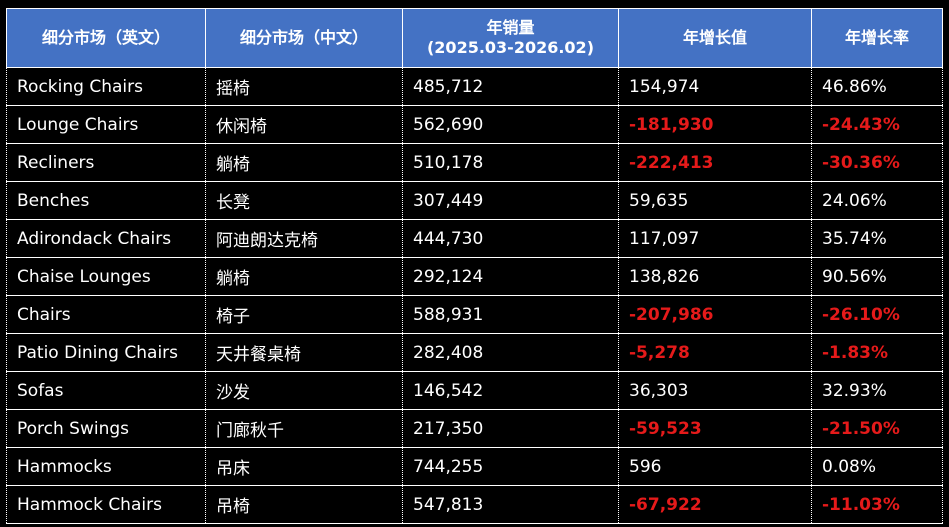  Describe the element at coordinates (877, 124) in the screenshot. I see `cell-growth-rate: -24.43%` at that location.